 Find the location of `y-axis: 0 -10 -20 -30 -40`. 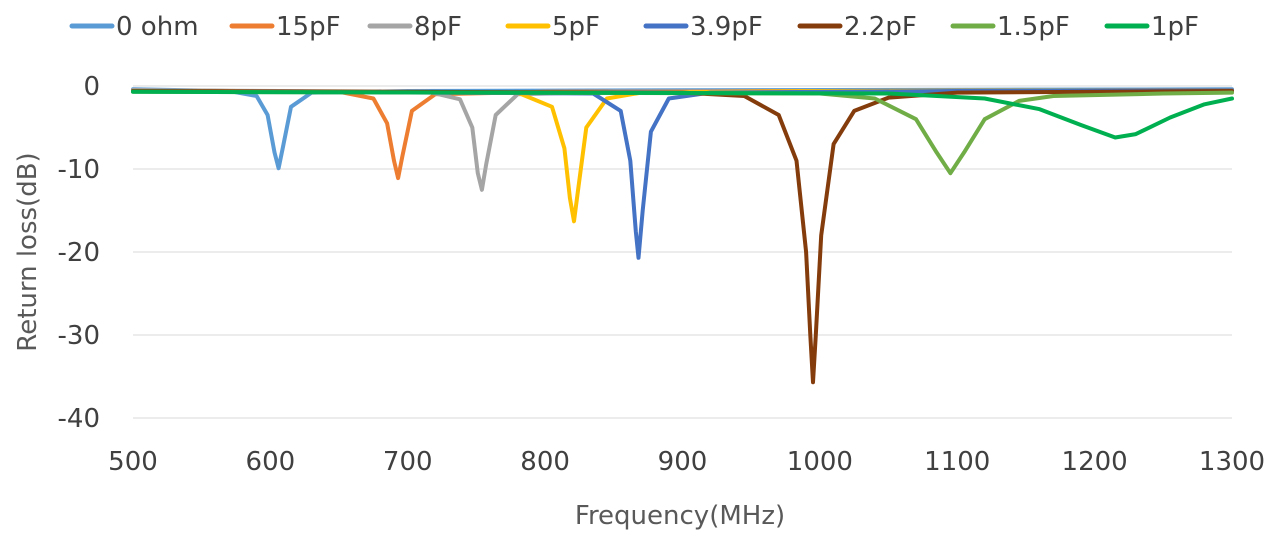

y-axis: 0 -10 -20 -30 -40 is located at coordinates (79, 253).